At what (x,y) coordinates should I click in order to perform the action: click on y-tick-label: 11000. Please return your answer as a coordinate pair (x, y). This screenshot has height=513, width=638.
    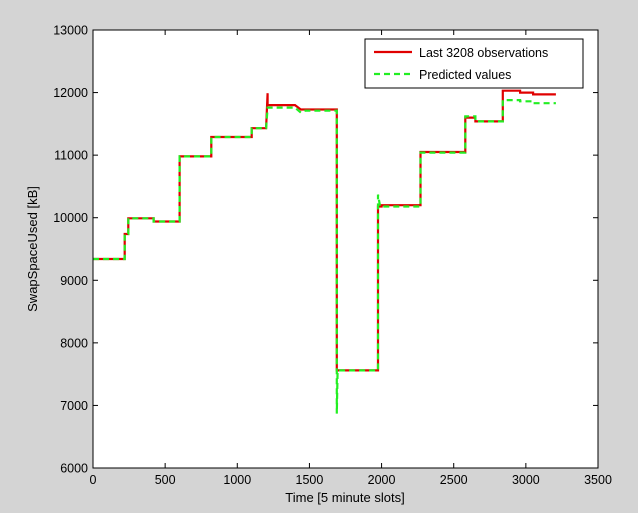
    Looking at the image, I should click on (71, 156).